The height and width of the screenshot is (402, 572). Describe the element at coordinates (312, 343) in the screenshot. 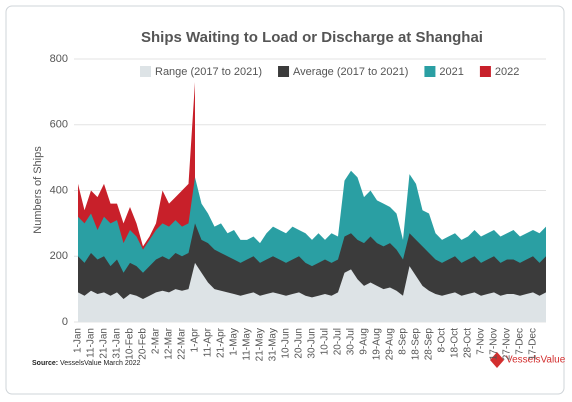

I see `x-tick-label: 30-Jun` at that location.